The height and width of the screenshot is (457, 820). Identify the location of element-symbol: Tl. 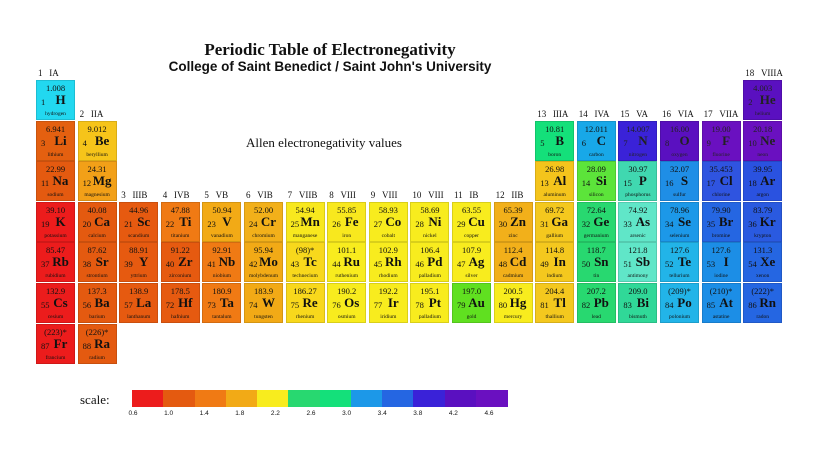
(559, 302).